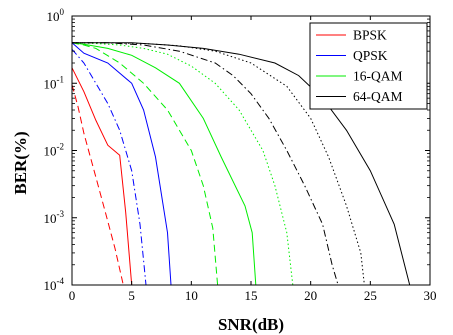 The height and width of the screenshot is (335, 453). I want to click on y-tick-label: 10⁻³, so click(54, 217).